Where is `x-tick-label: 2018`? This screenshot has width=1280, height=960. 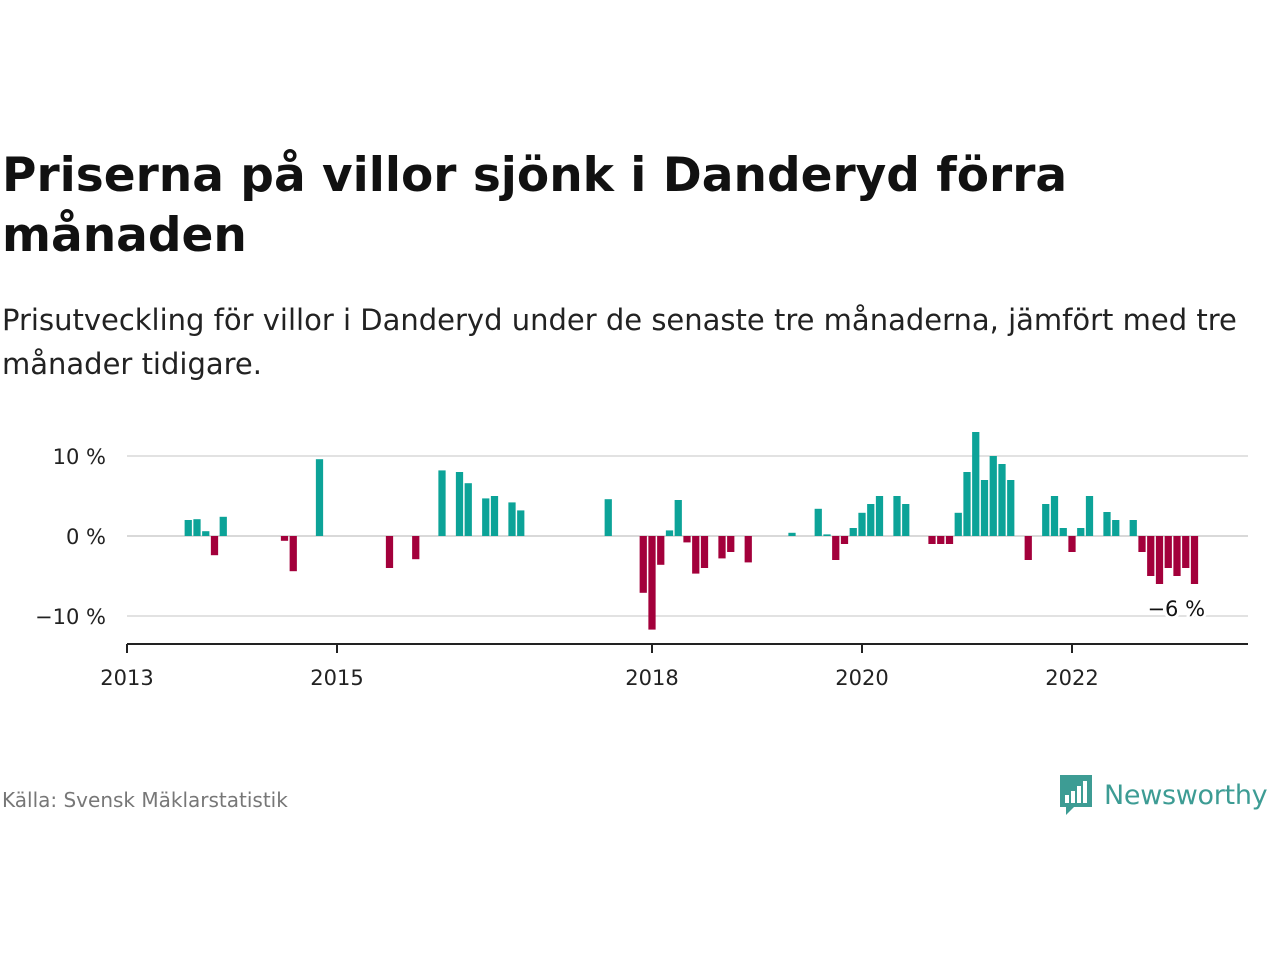
x-tick-label: 2018 is located at coordinates (651, 678).